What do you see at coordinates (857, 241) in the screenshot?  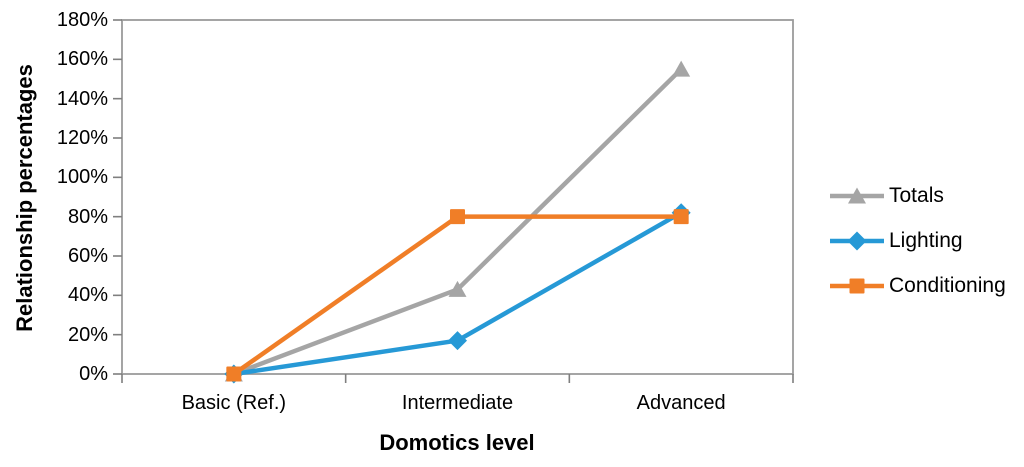 I see `legend-marker-diamond-icon` at bounding box center [857, 241].